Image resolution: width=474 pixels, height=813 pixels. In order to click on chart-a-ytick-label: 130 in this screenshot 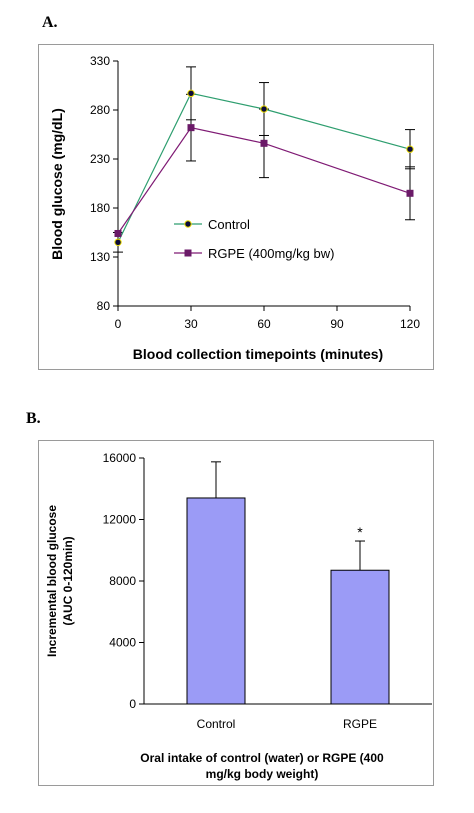, I will do `click(100, 257)`.